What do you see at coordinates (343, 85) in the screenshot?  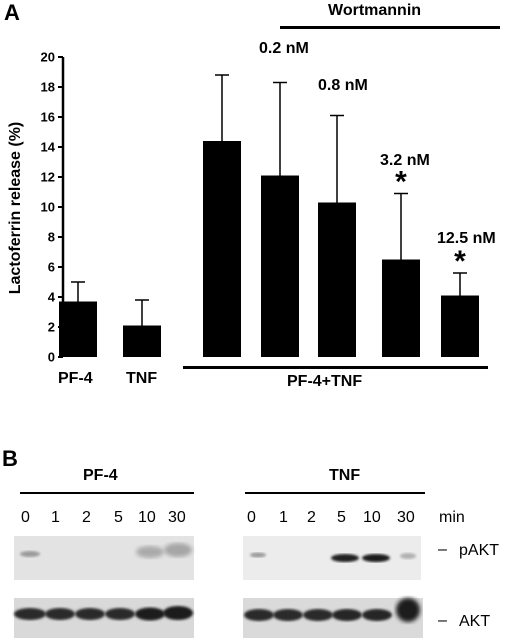 I see `conc-label-1: 0.8 nM` at bounding box center [343, 85].